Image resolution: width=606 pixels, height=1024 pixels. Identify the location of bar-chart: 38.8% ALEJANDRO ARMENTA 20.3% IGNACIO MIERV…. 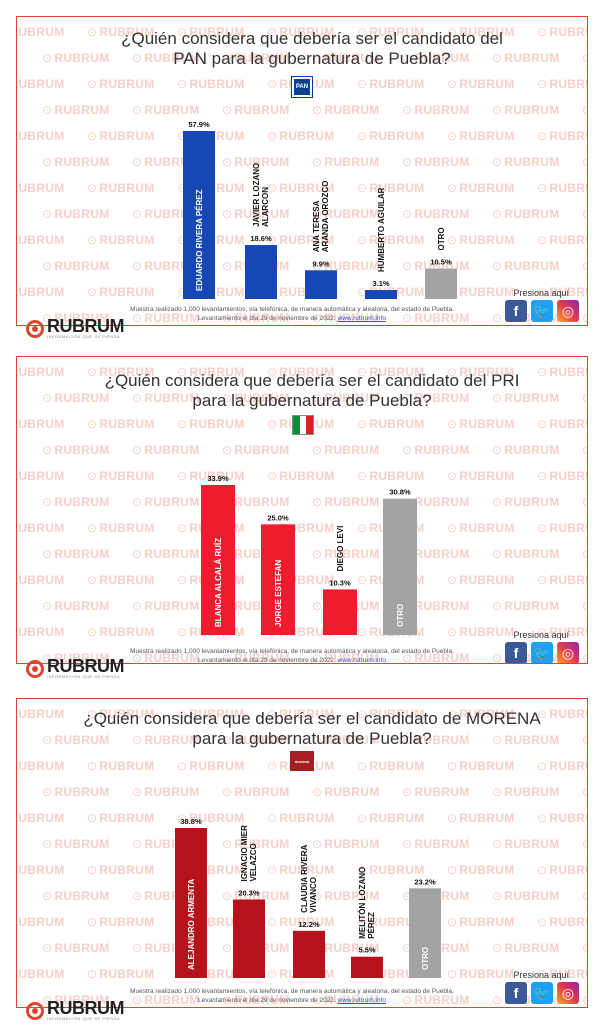
(308, 897).